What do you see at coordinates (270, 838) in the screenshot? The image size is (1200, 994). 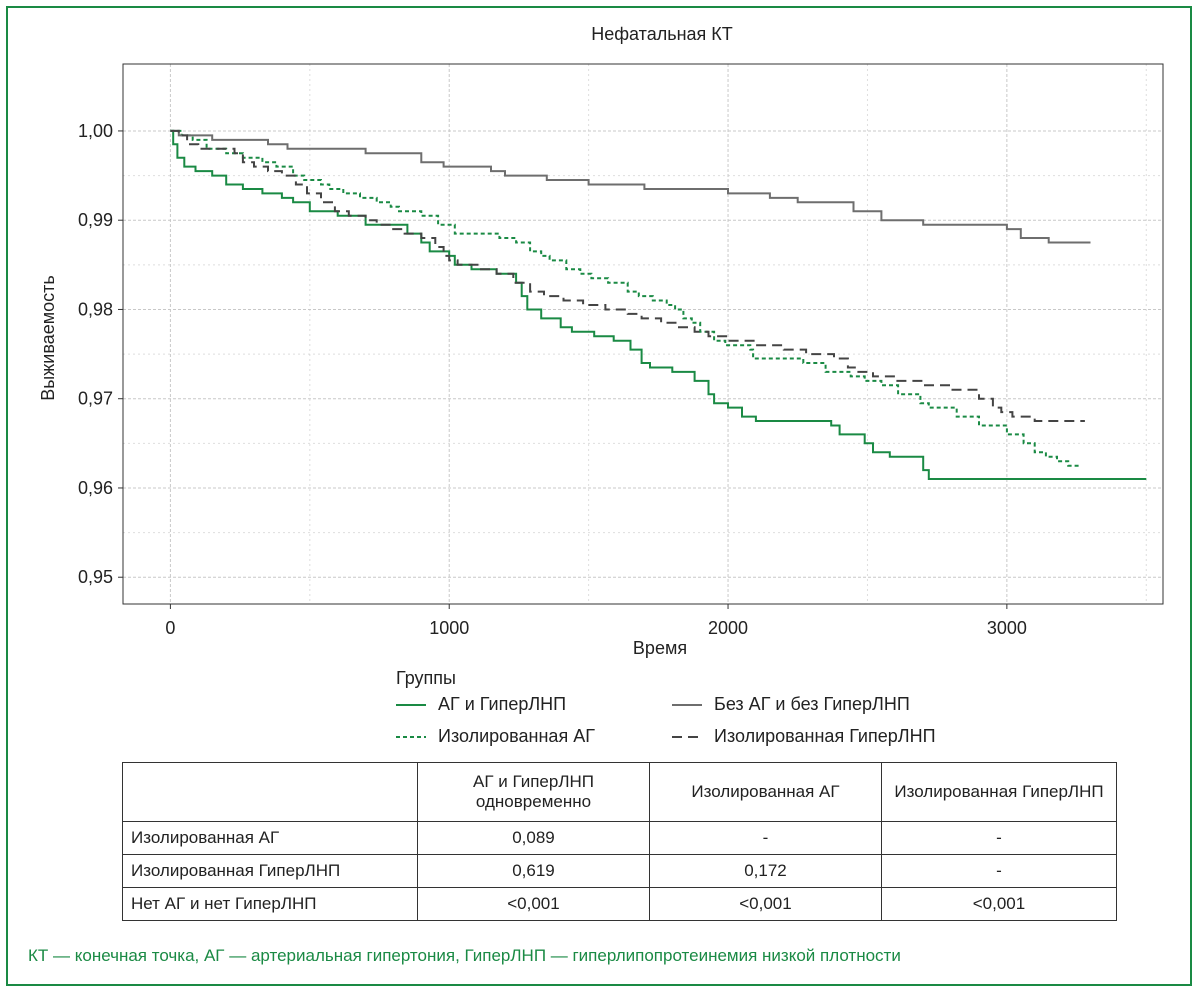 I see `row-label: Изолированная АГ` at bounding box center [270, 838].